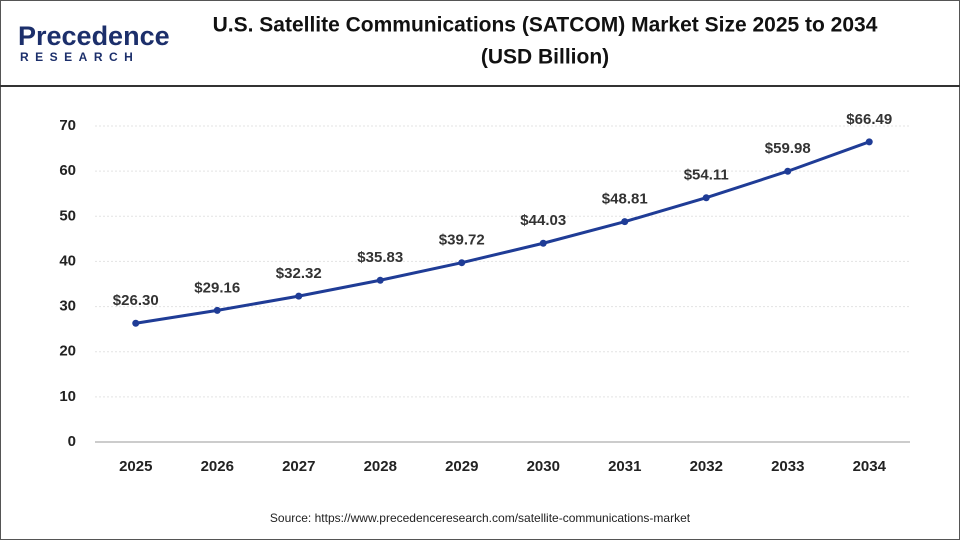 This screenshot has width=960, height=545. Describe the element at coordinates (380, 257) in the screenshot. I see `data-label: $35.83` at that location.